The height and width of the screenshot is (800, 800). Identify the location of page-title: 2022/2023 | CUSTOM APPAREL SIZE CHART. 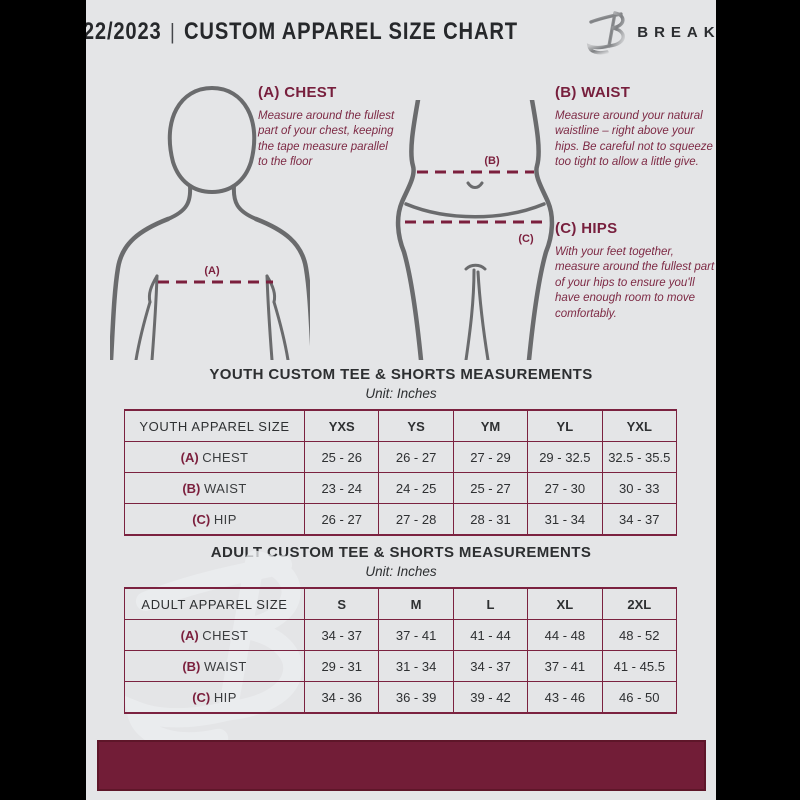
(302, 32).